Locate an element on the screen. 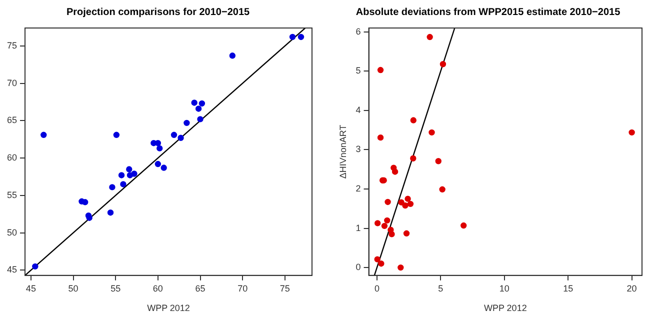  y-tick-label: 45 is located at coordinates (12, 269).